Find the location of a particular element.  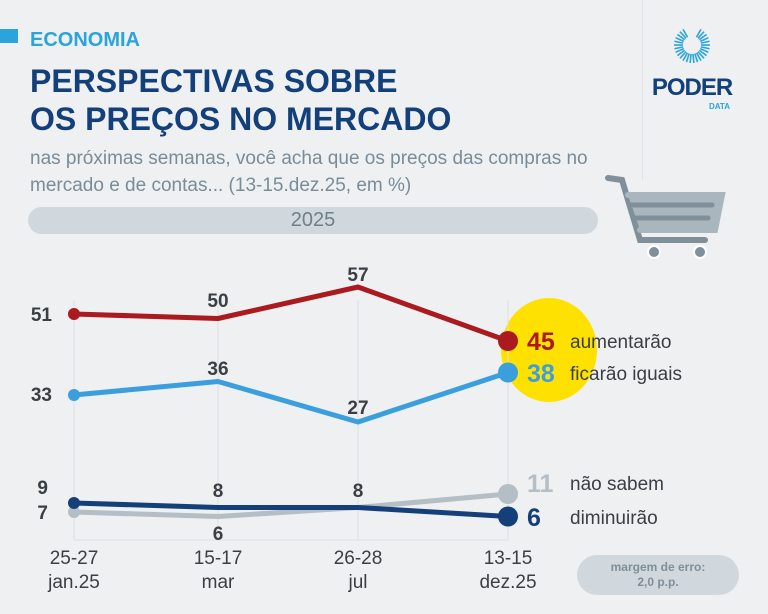

cart-icon is located at coordinates (665, 217).